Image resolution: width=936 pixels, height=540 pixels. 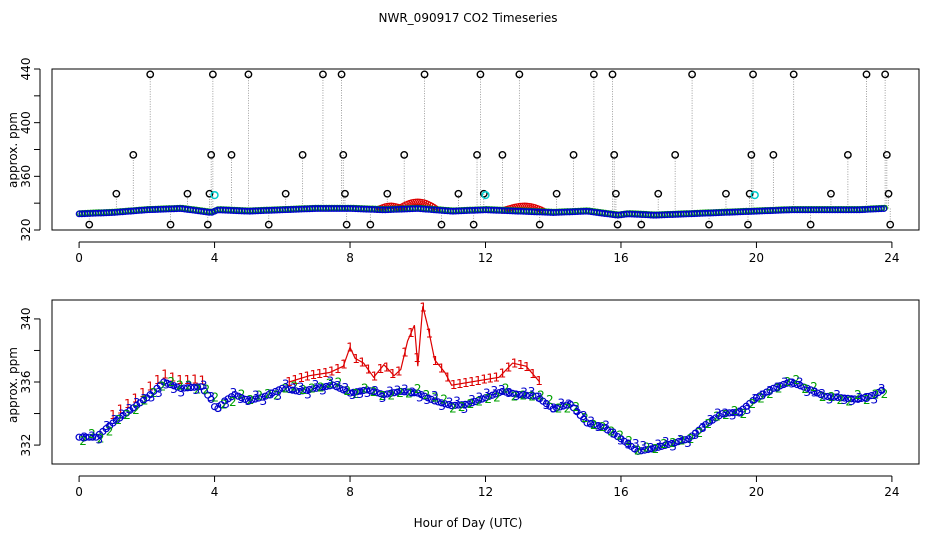 What do you see at coordinates (13, 150) in the screenshot?
I see `top-y-axis-title: approx. ppm` at bounding box center [13, 150].